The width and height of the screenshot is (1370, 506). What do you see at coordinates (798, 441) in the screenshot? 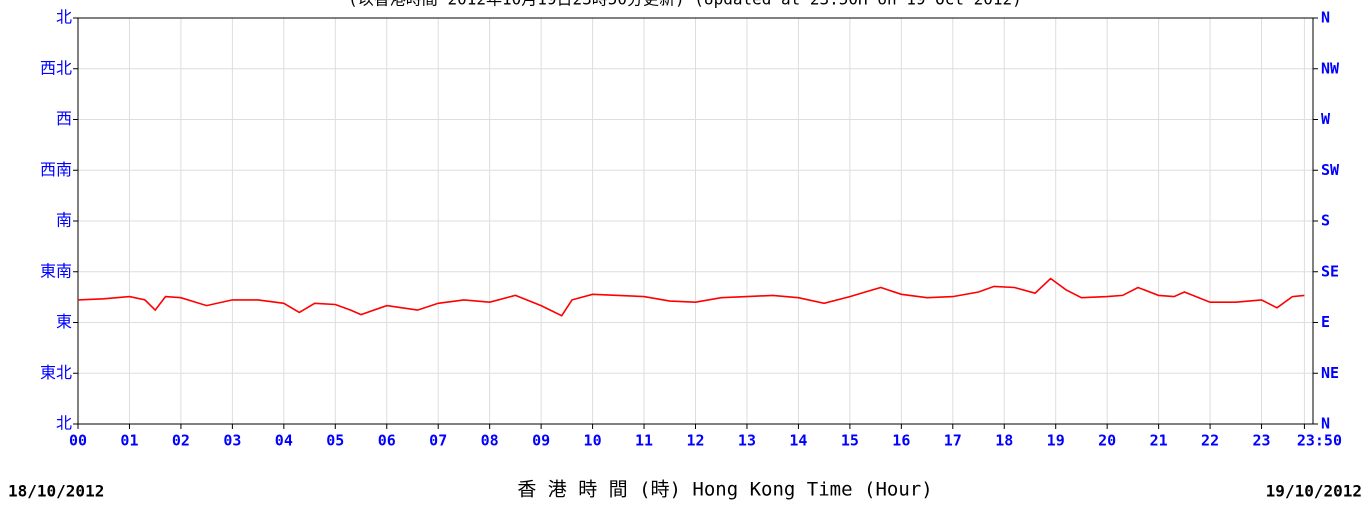
I see `x-tick-label: 14` at bounding box center [798, 441].